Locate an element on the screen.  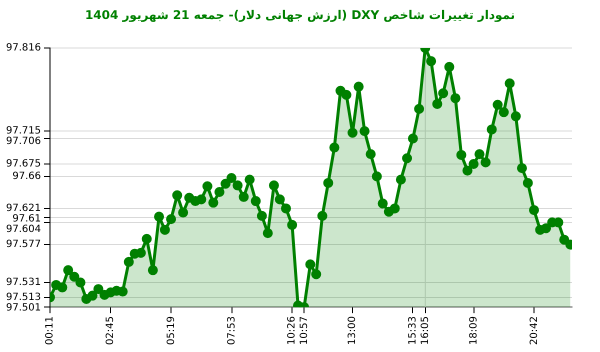
x-tick-label: 20:42 is located at coordinates (534, 331).